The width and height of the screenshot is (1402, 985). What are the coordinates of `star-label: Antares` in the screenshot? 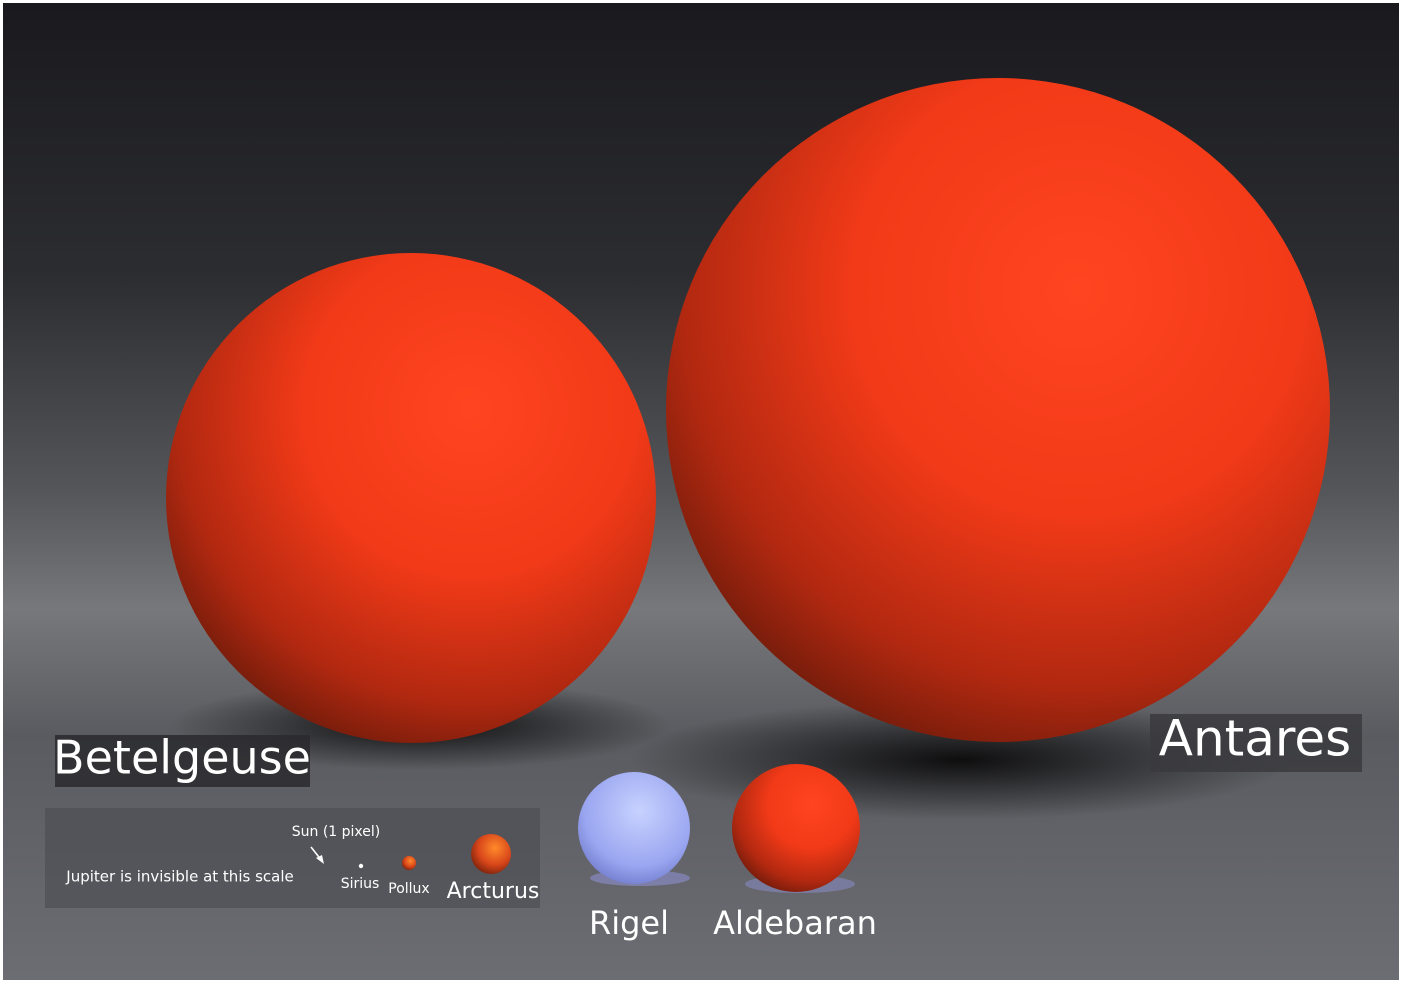 It's located at (1255, 739).